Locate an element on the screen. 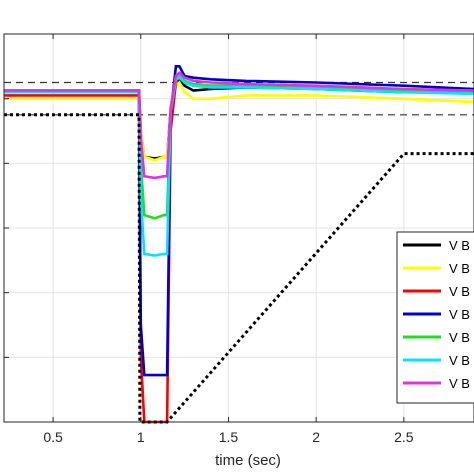 This screenshot has width=474, height=474. legend: V B V B V B V B V B V B V B is located at coordinates (435, 317).